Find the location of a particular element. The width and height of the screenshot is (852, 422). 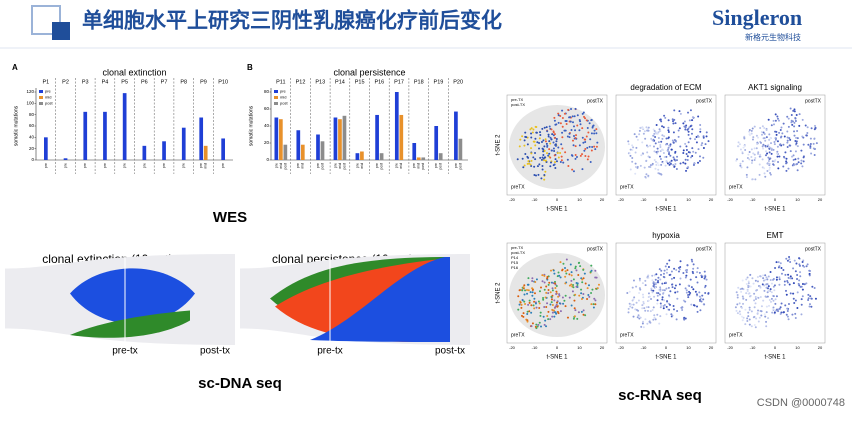

logo-sub: 新格元生物科技 is located at coordinates (773, 37).